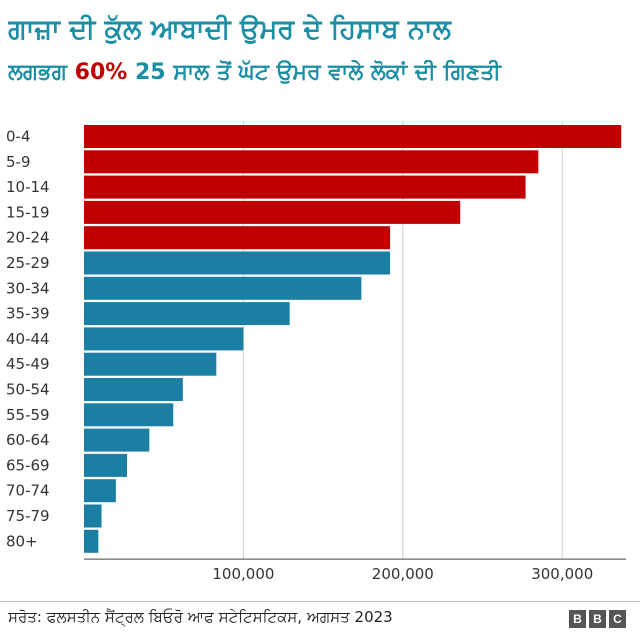  What do you see at coordinates (28, 364) in the screenshot?
I see `y-tick-label: 45-49` at bounding box center [28, 364].